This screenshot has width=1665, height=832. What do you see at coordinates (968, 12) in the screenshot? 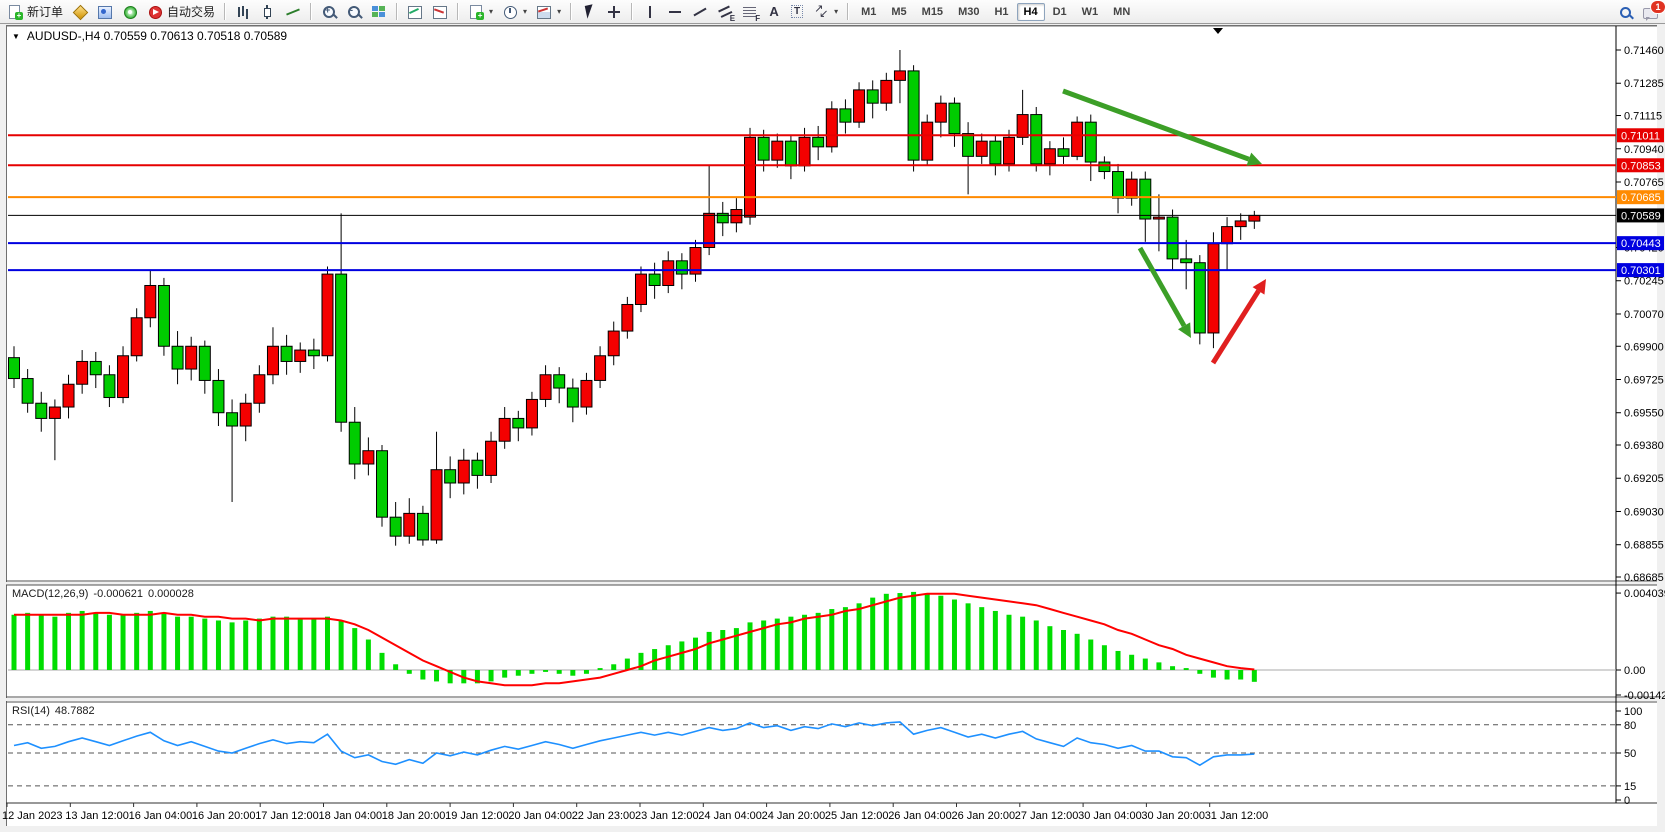
I see `tab-timeframe-M30: M30` at bounding box center [968, 12].